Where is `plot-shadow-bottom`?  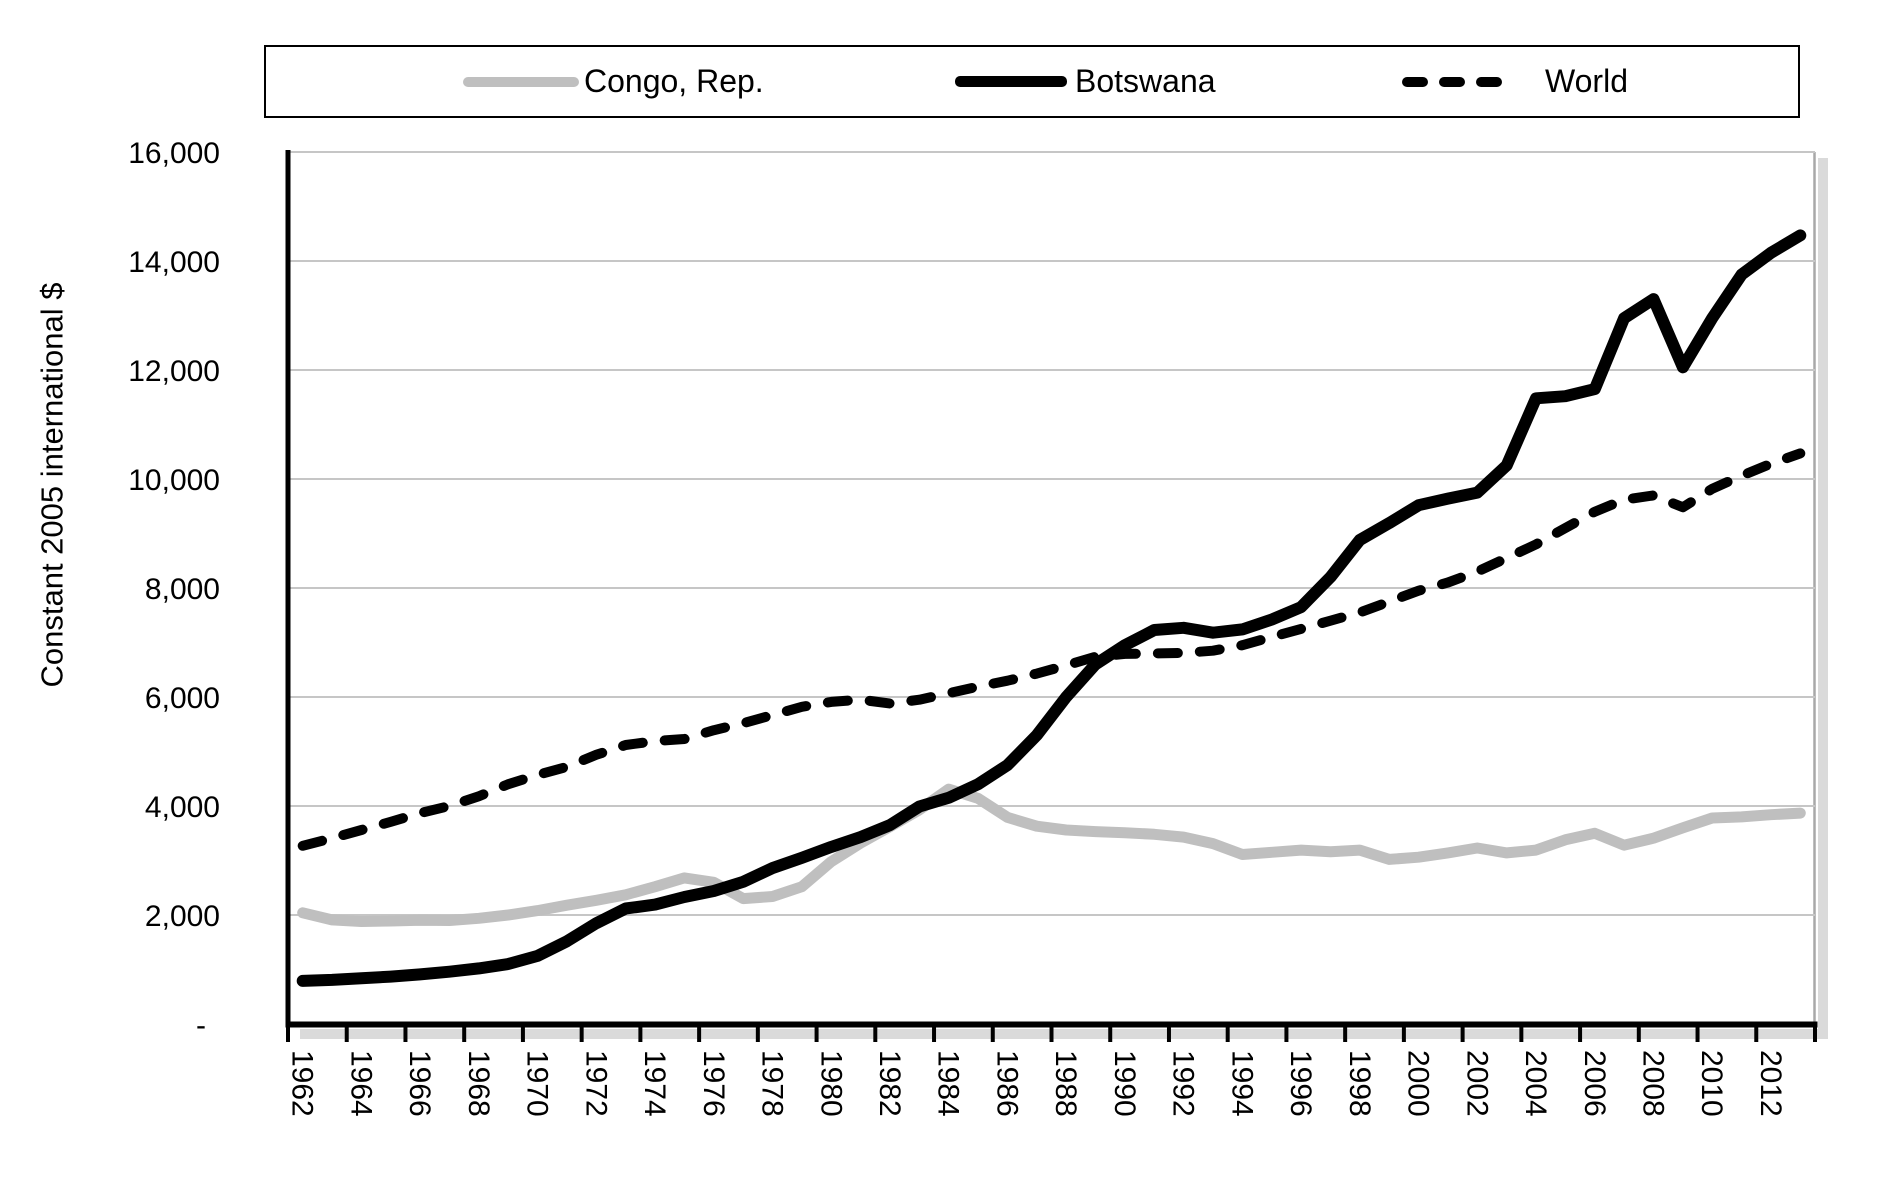 plot-shadow-bottom is located at coordinates (1064, 1034).